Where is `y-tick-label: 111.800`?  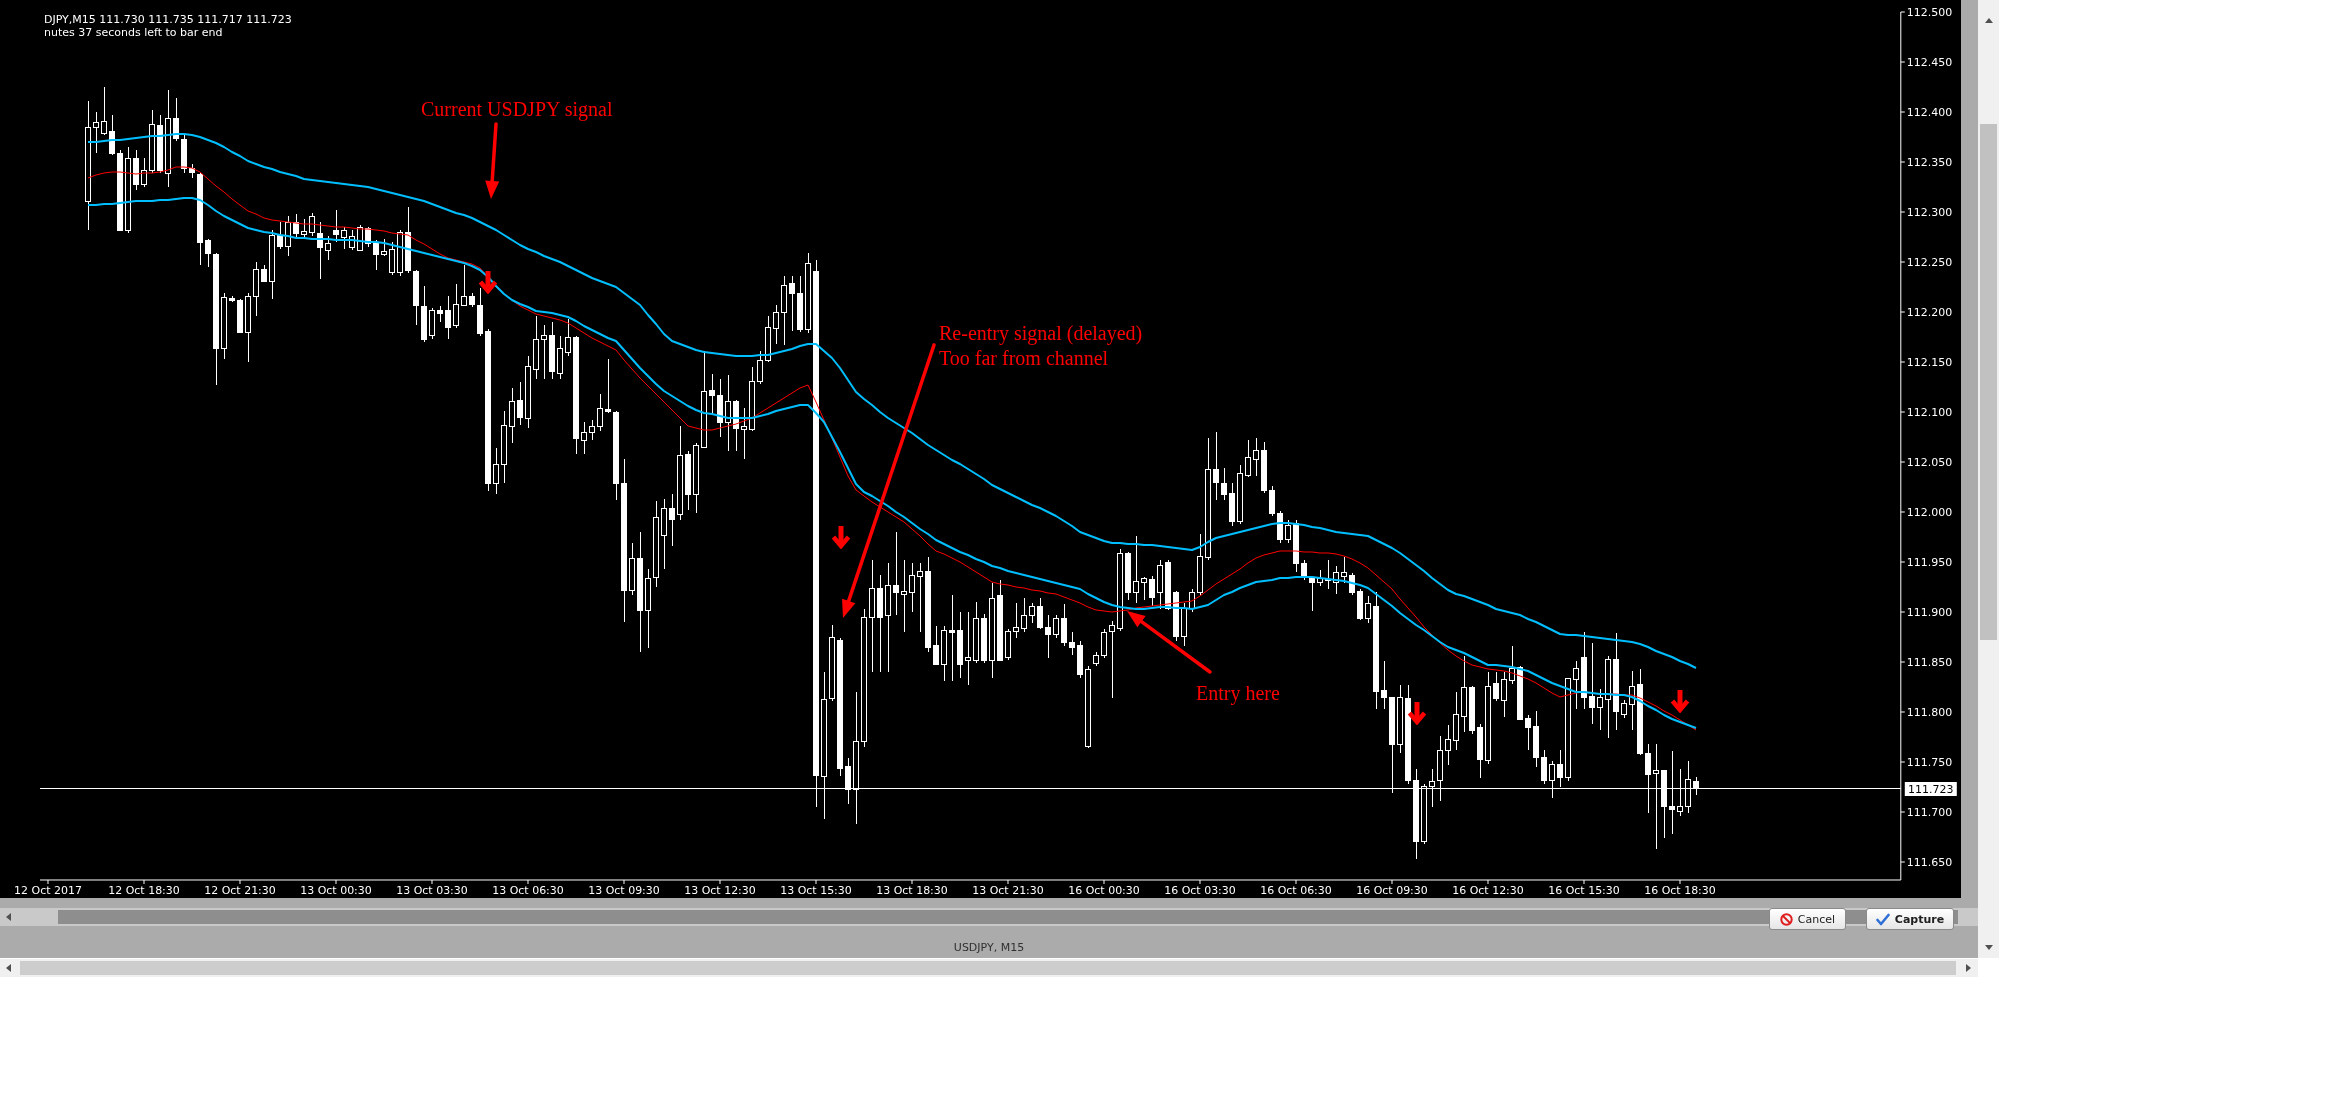
y-tick-label: 111.800 is located at coordinates (1929, 712).